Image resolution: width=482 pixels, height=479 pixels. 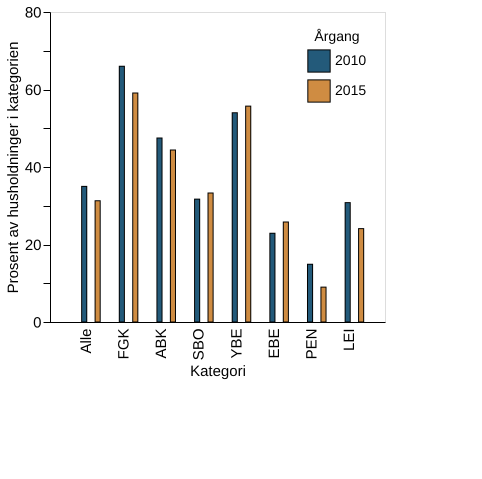 What do you see at coordinates (33, 168) in the screenshot?
I see `y-tick-label: 40` at bounding box center [33, 168].